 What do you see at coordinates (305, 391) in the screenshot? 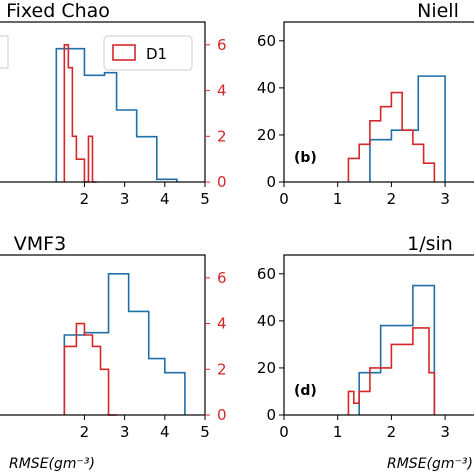
I see `panel-tag-label: (d)` at bounding box center [305, 391].